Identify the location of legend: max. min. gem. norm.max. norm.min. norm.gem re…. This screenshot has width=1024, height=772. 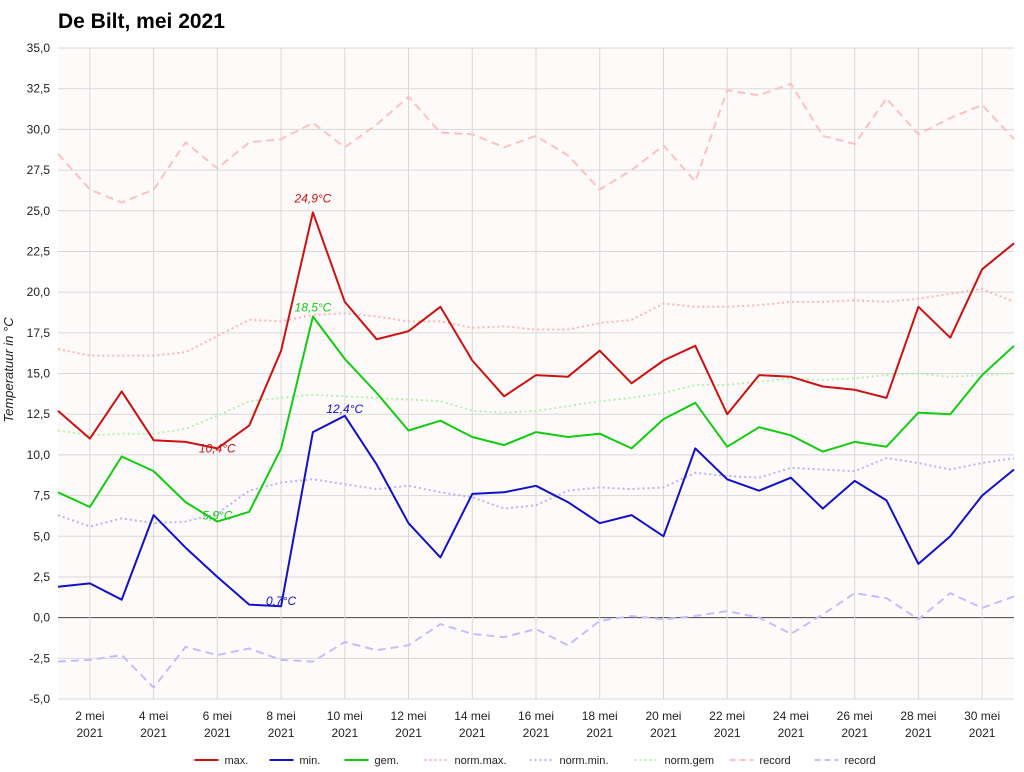
(535, 761).